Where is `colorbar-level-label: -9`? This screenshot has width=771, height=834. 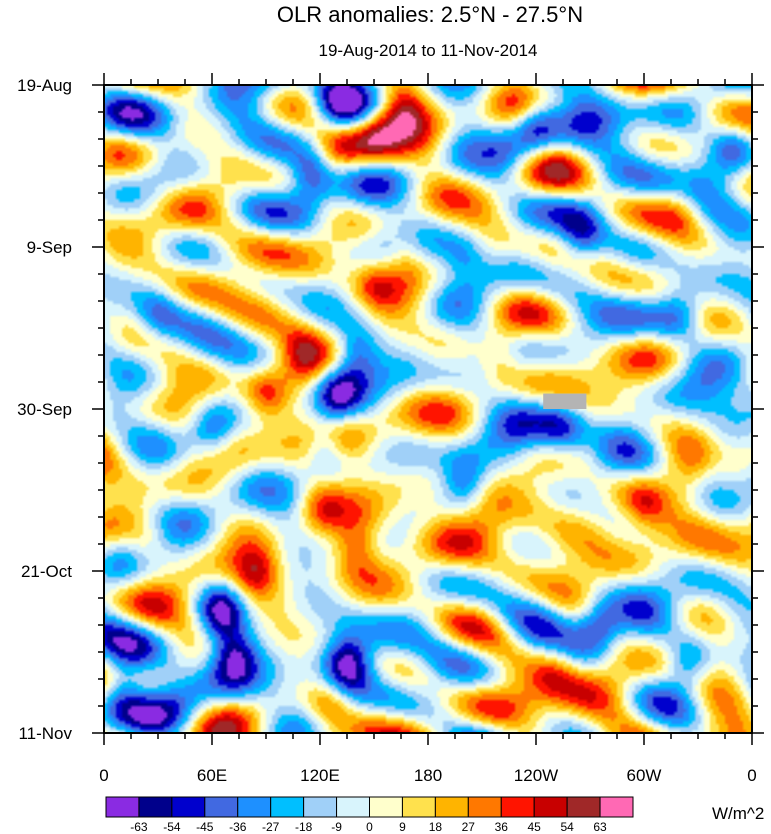
colorbar-level-label: -9 is located at coordinates (336, 827).